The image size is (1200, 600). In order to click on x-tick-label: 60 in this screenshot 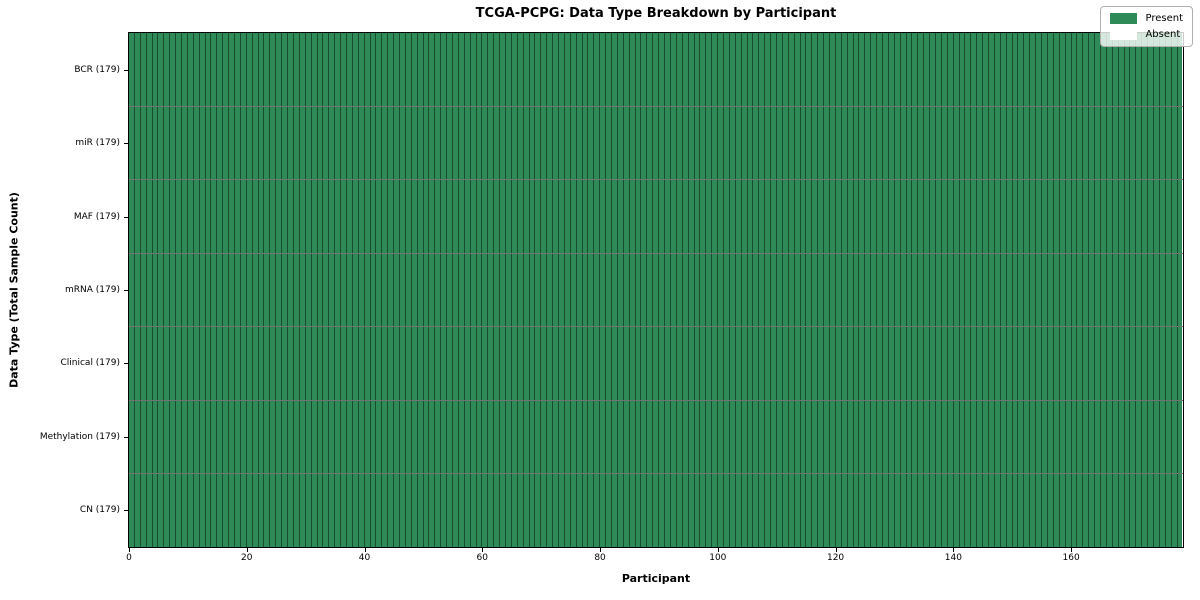, I will do `click(482, 558)`.